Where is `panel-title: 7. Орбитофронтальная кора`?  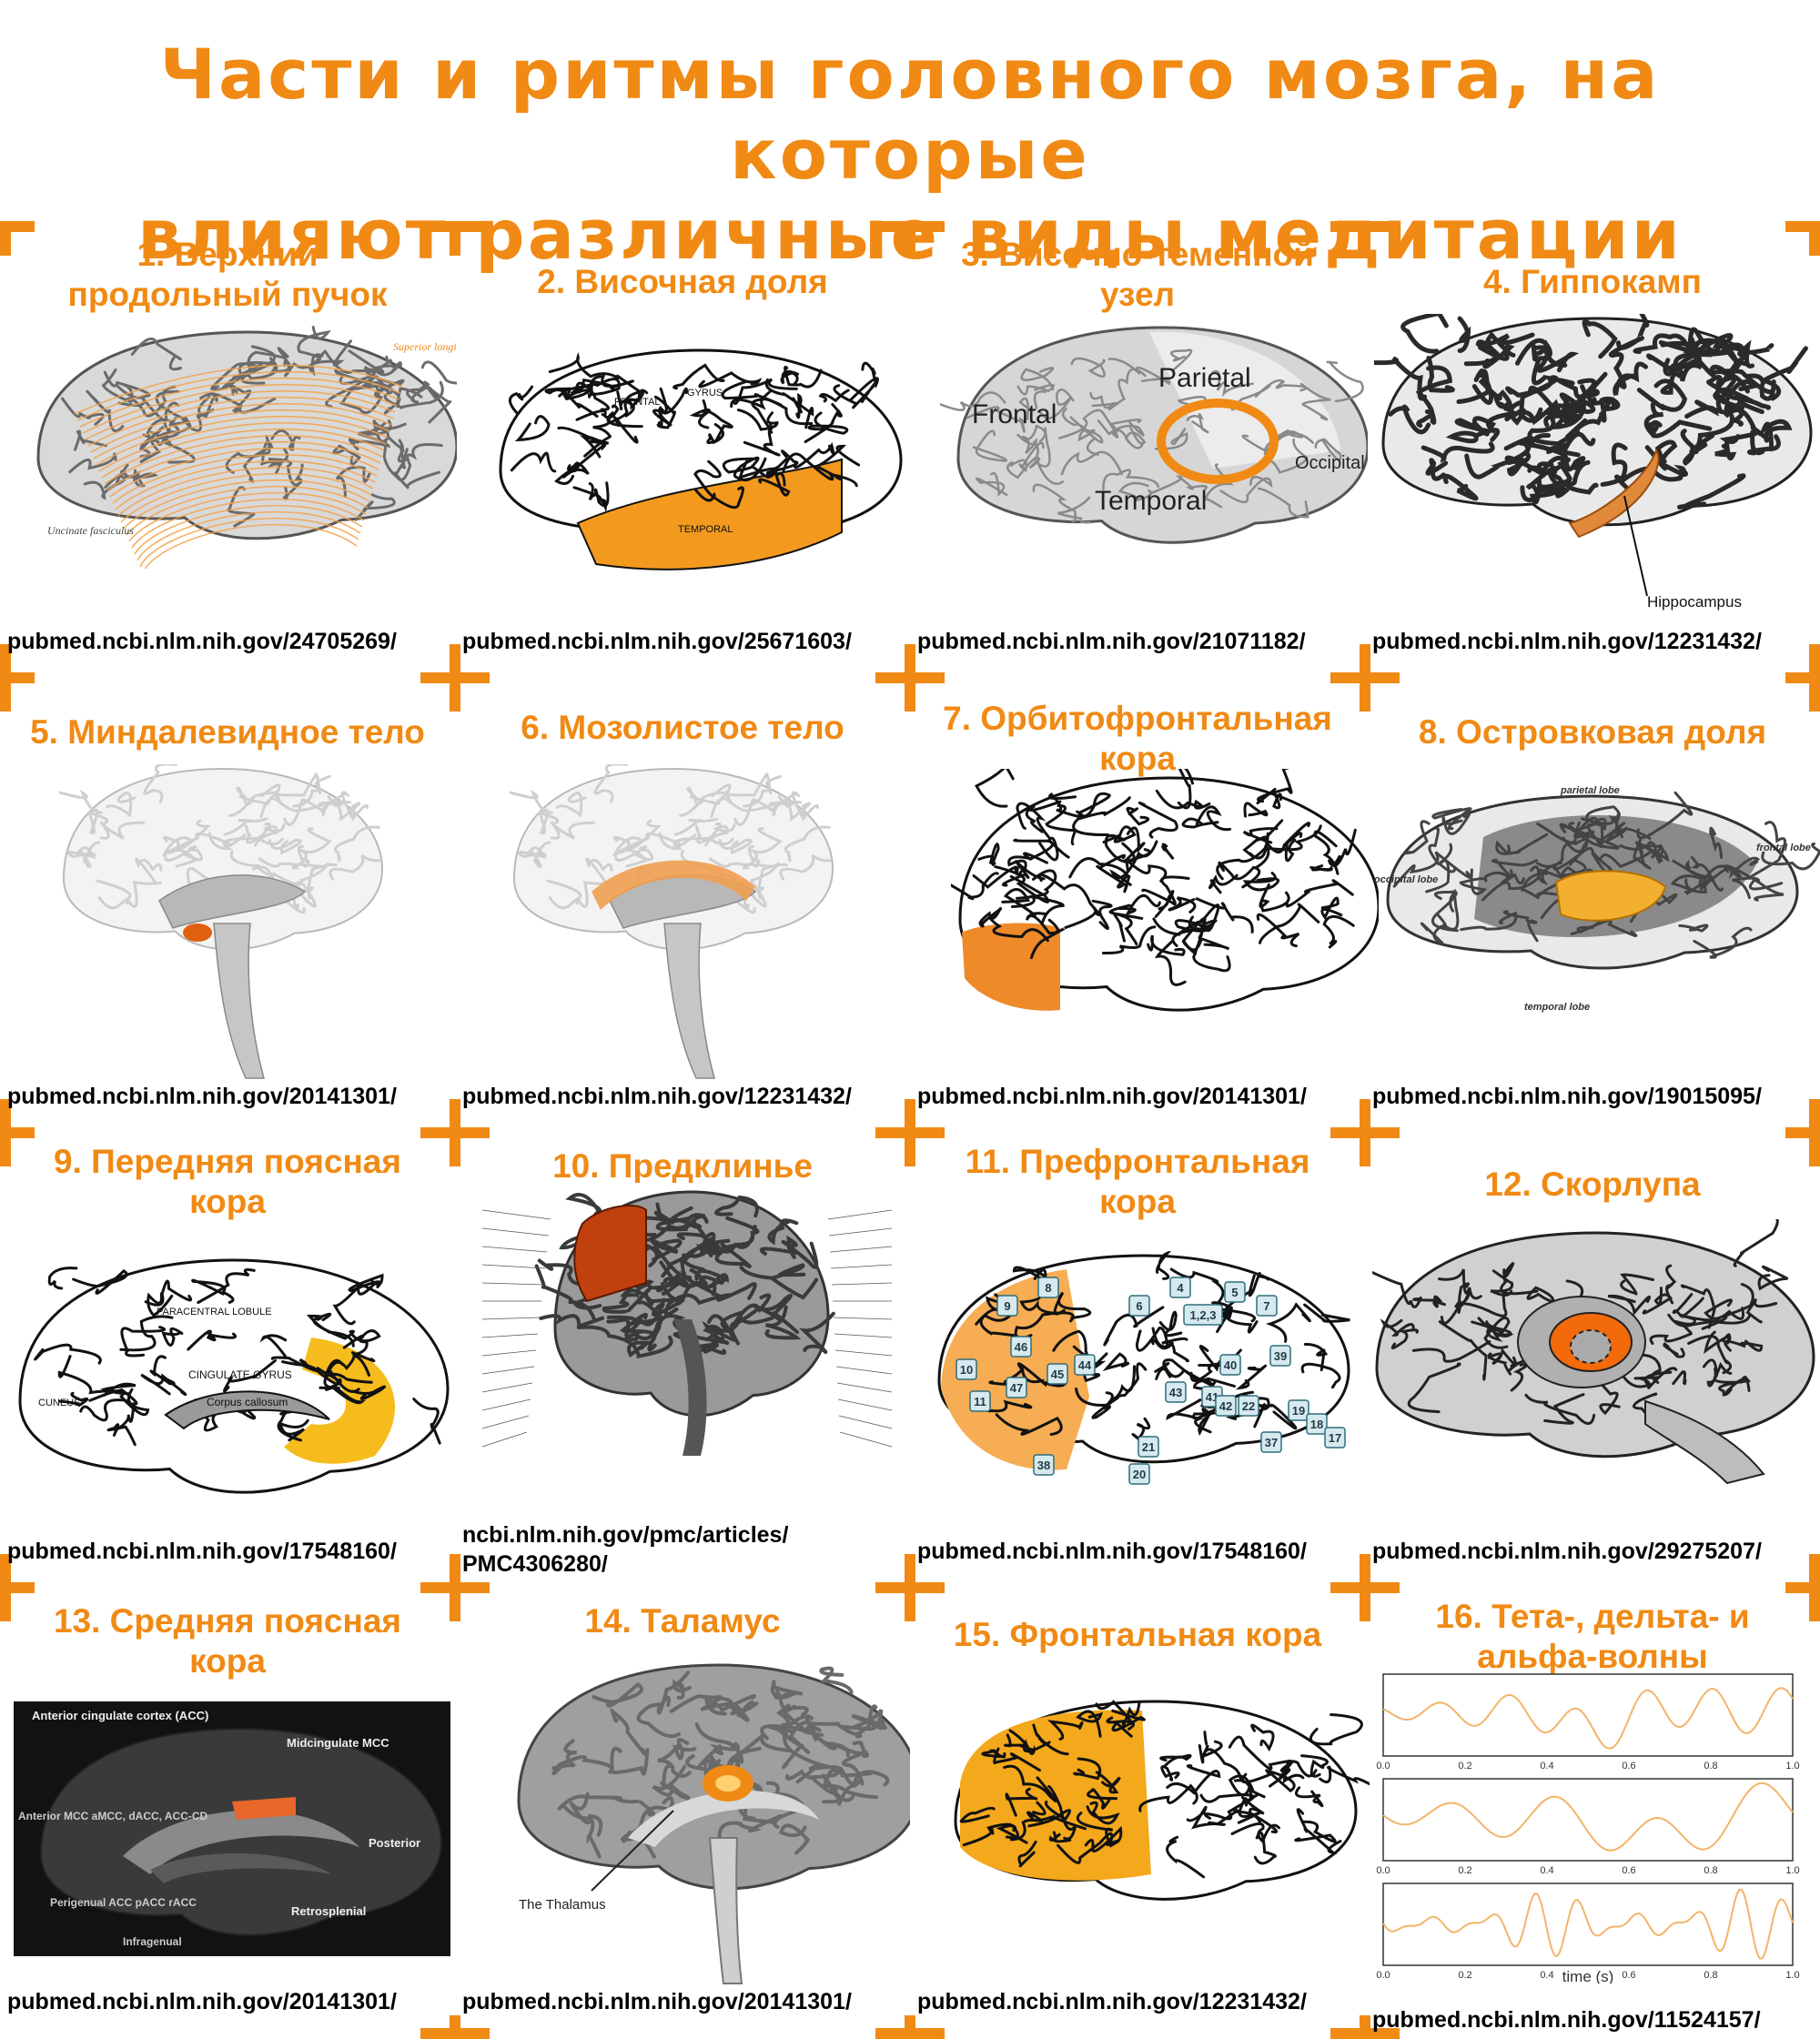 panel-title: 7. Орбитофронтальная кора is located at coordinates (1137, 739).